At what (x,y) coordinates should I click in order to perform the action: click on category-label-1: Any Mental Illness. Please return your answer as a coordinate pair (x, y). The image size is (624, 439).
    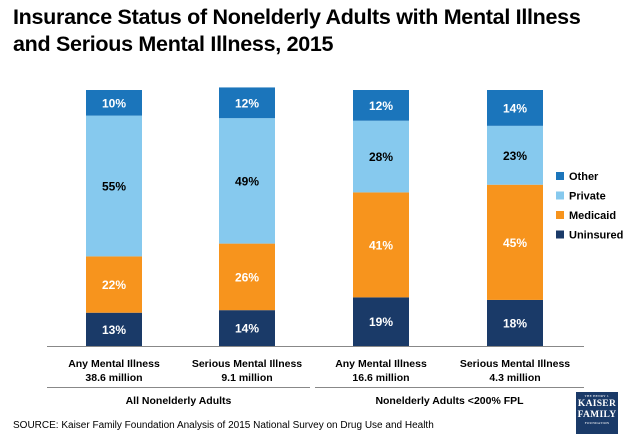
    Looking at the image, I should click on (114, 364).